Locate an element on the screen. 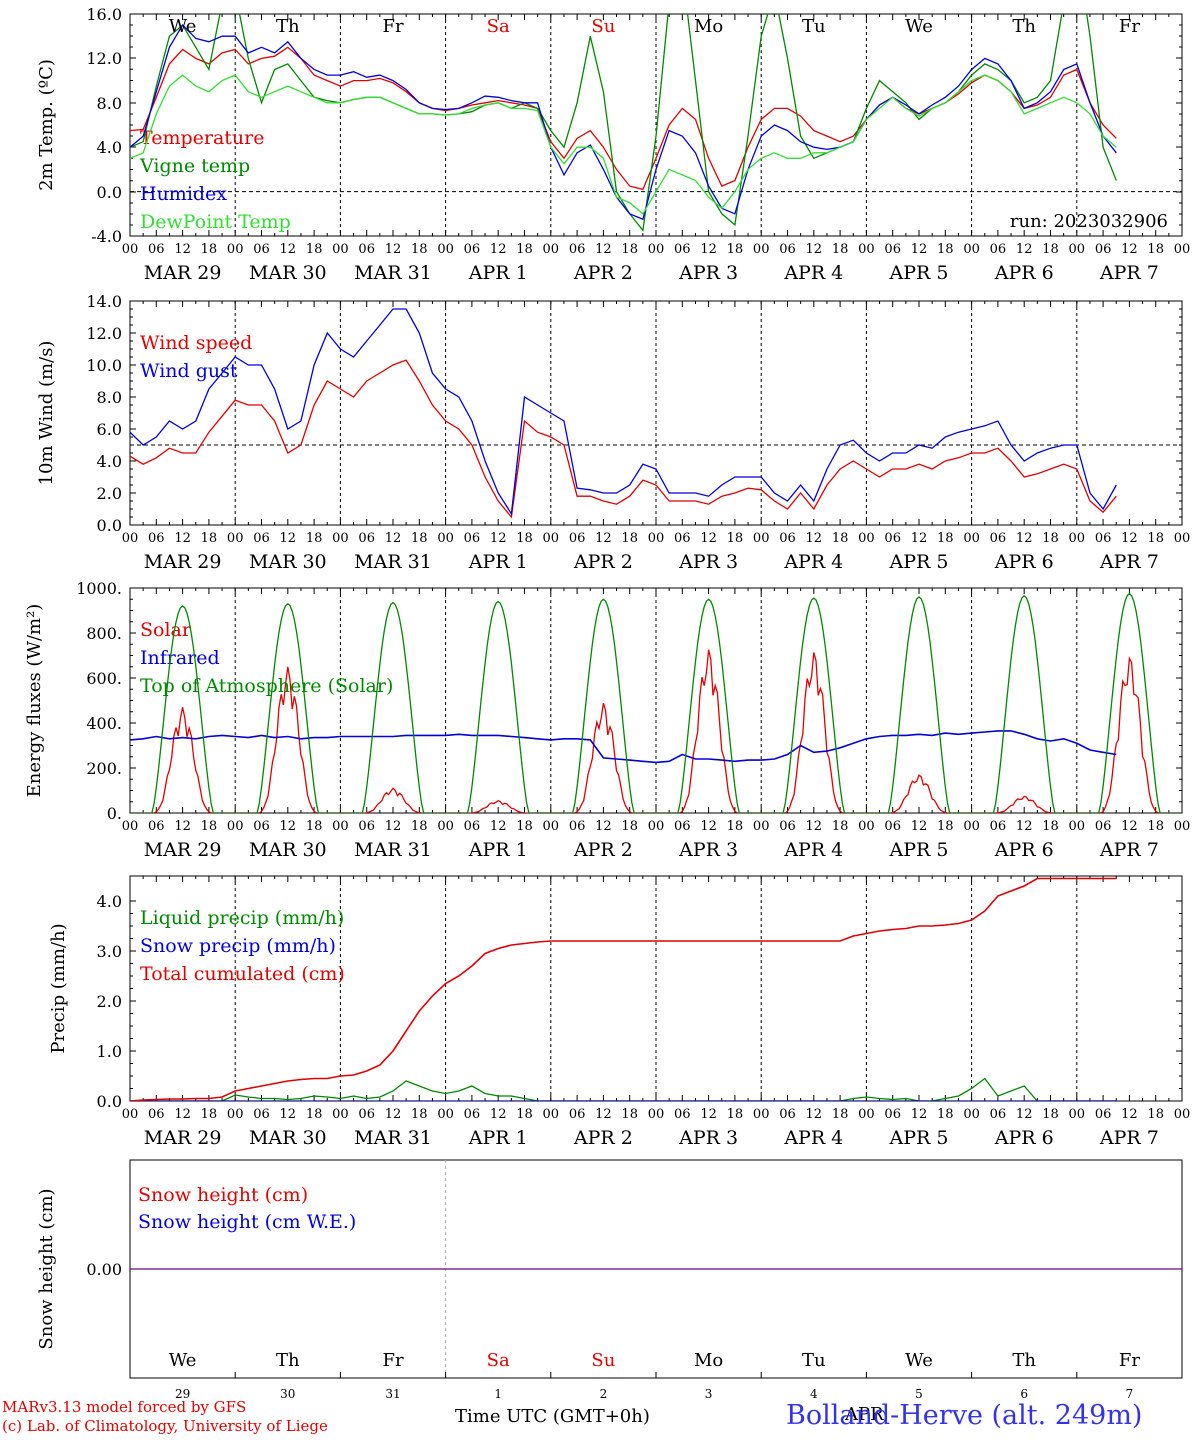 The height and width of the screenshot is (1440, 1194). day-label: APR 2 is located at coordinates (603, 850).